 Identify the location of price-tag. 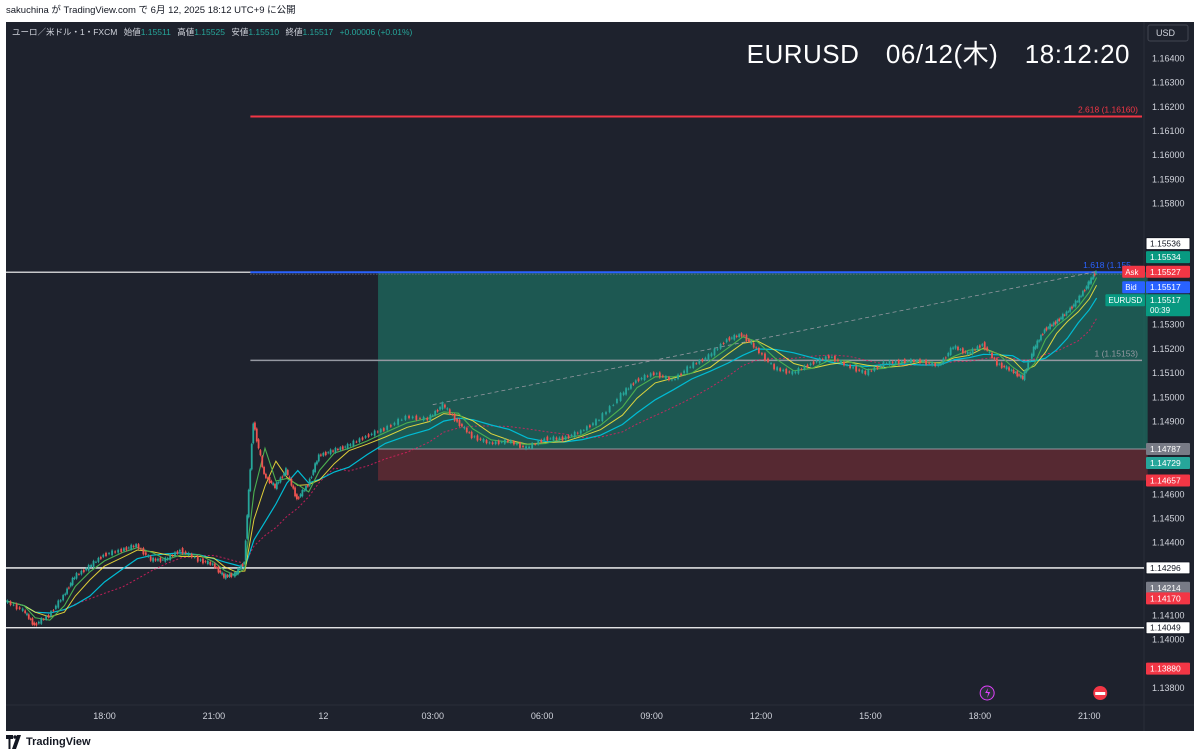
(1133, 271).